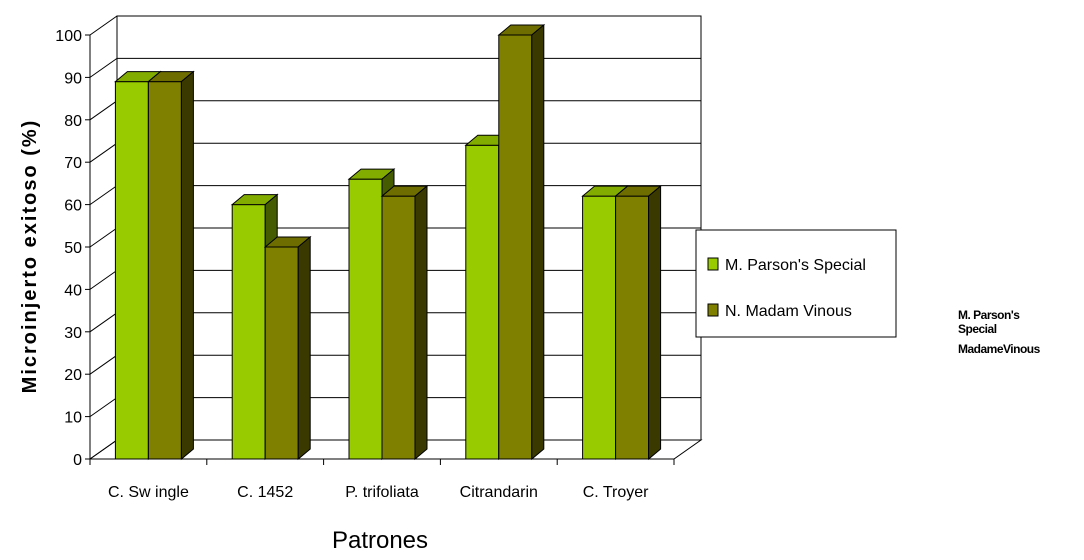  I want to click on y-tick-label: 0, so click(77, 460).